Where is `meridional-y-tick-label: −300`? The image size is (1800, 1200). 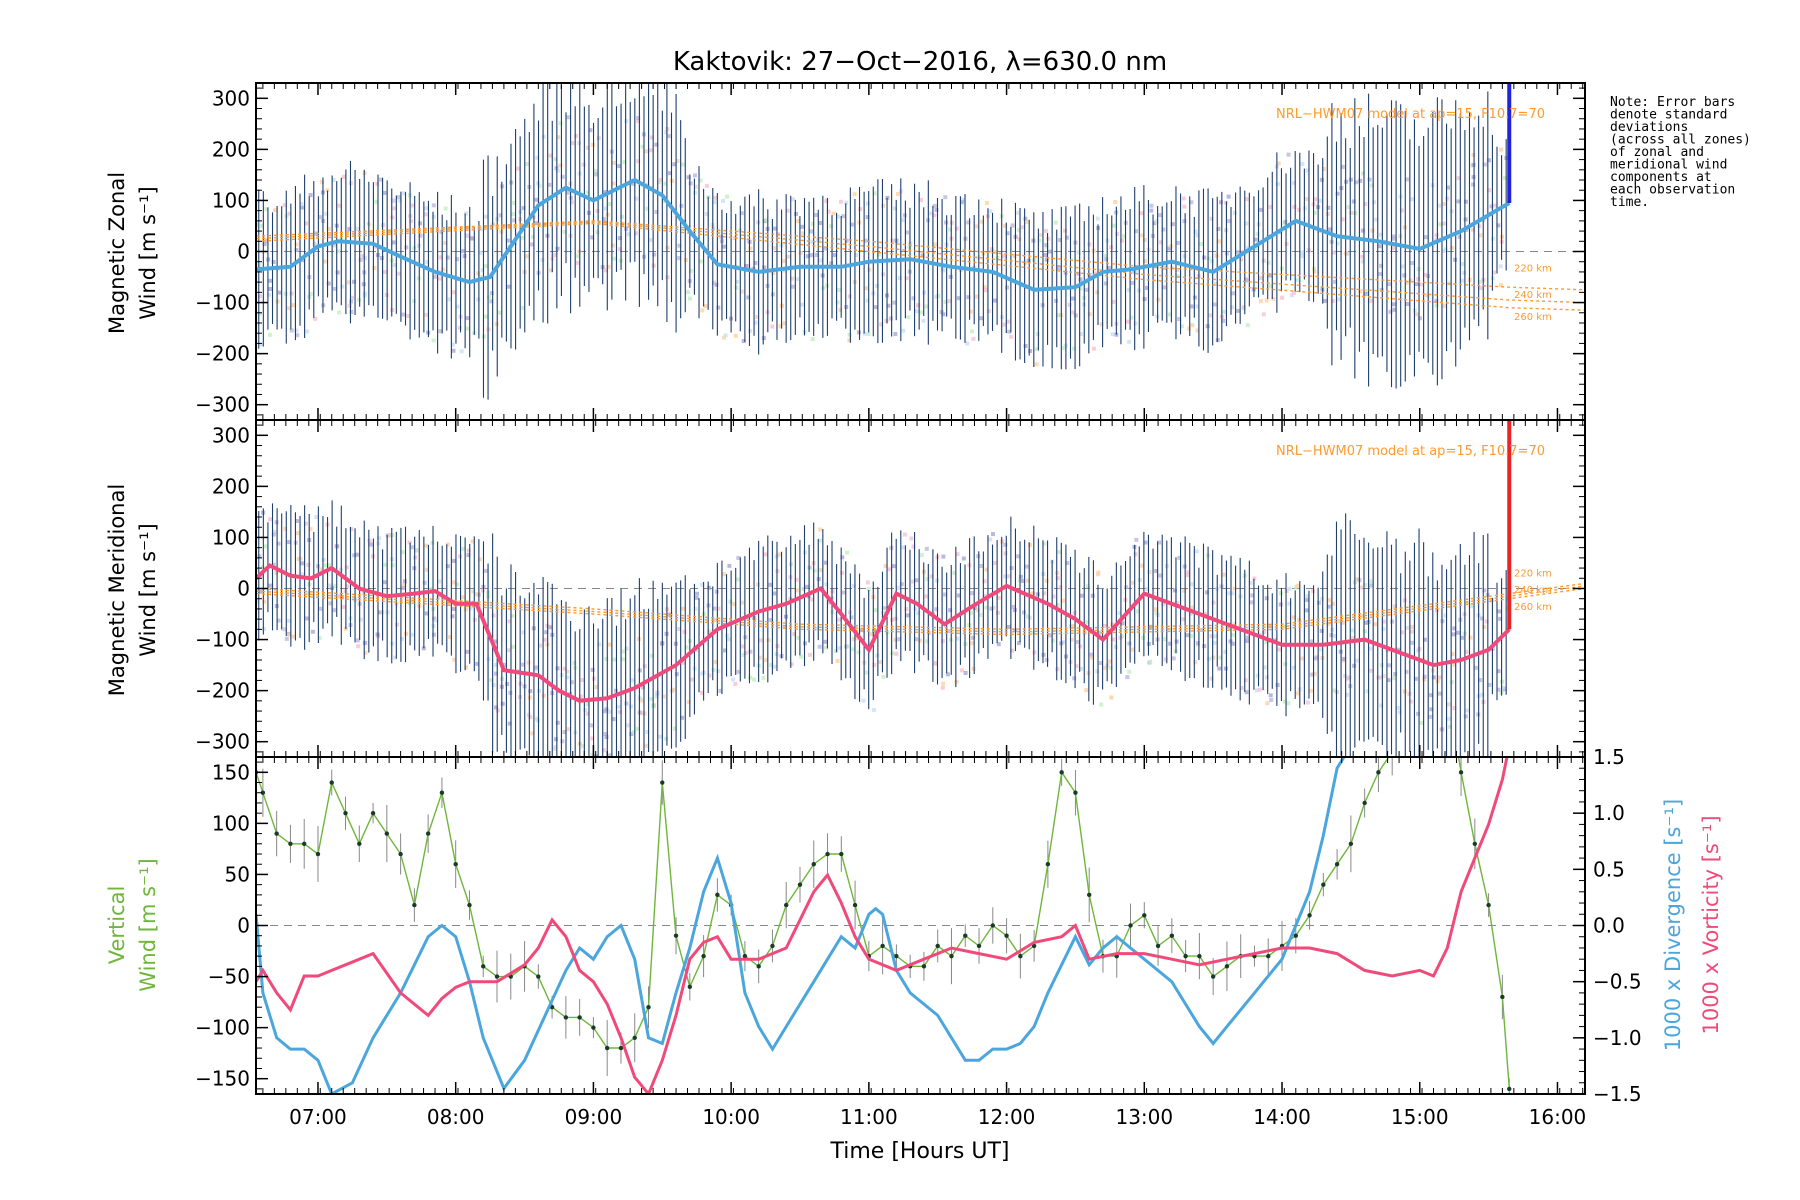
meridional-y-tick-label: −300 is located at coordinates (222, 742).